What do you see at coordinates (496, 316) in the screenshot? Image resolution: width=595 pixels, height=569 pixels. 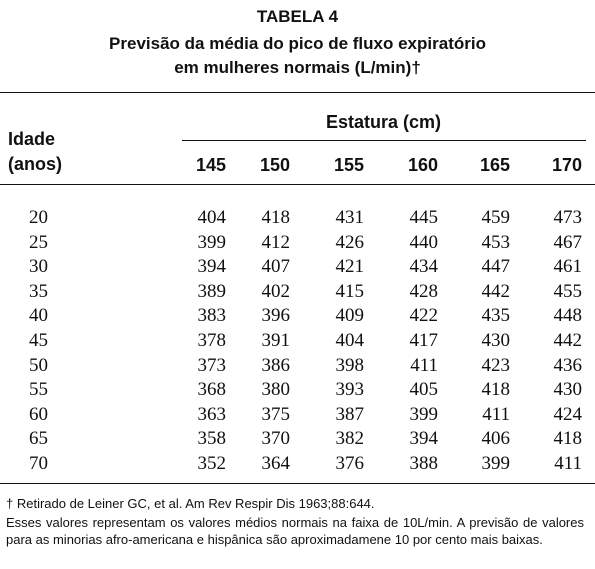 I see `table-cell: 435` at bounding box center [496, 316].